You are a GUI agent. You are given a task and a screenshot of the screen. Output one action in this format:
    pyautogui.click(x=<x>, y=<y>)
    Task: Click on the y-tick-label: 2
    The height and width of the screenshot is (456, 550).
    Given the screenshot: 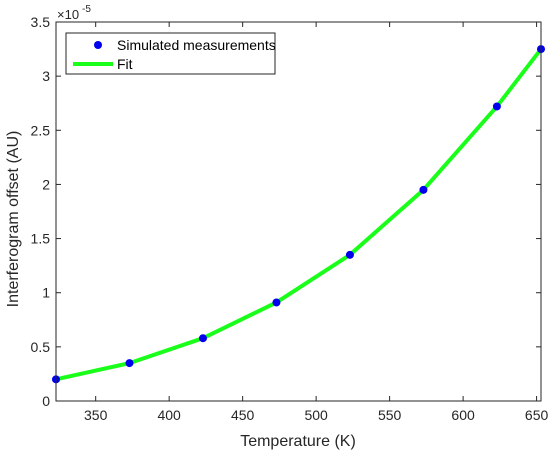 What is the action you would take?
    pyautogui.click(x=46, y=184)
    